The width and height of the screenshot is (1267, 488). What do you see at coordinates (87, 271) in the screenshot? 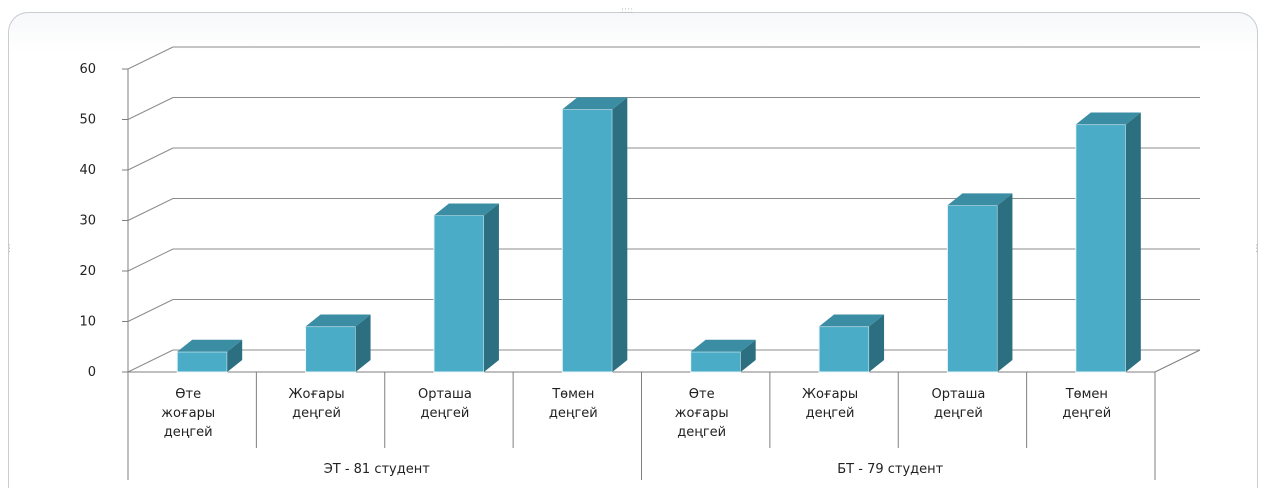
I see `y-tick-label: 20` at bounding box center [87, 271].